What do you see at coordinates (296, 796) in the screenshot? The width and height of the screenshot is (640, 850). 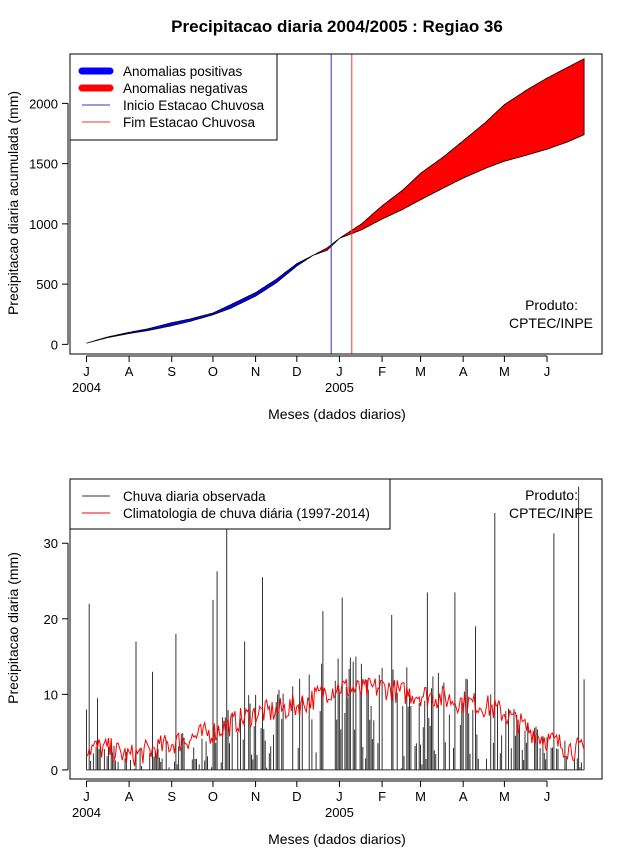 I see `chart2-x-tick-label: D` at bounding box center [296, 796].